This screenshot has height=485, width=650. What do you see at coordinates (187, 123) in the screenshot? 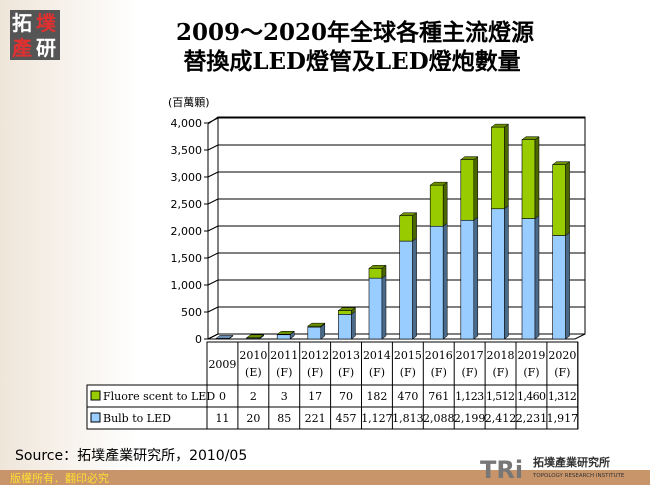
I see `y-tick-label: 4,000` at bounding box center [187, 123].